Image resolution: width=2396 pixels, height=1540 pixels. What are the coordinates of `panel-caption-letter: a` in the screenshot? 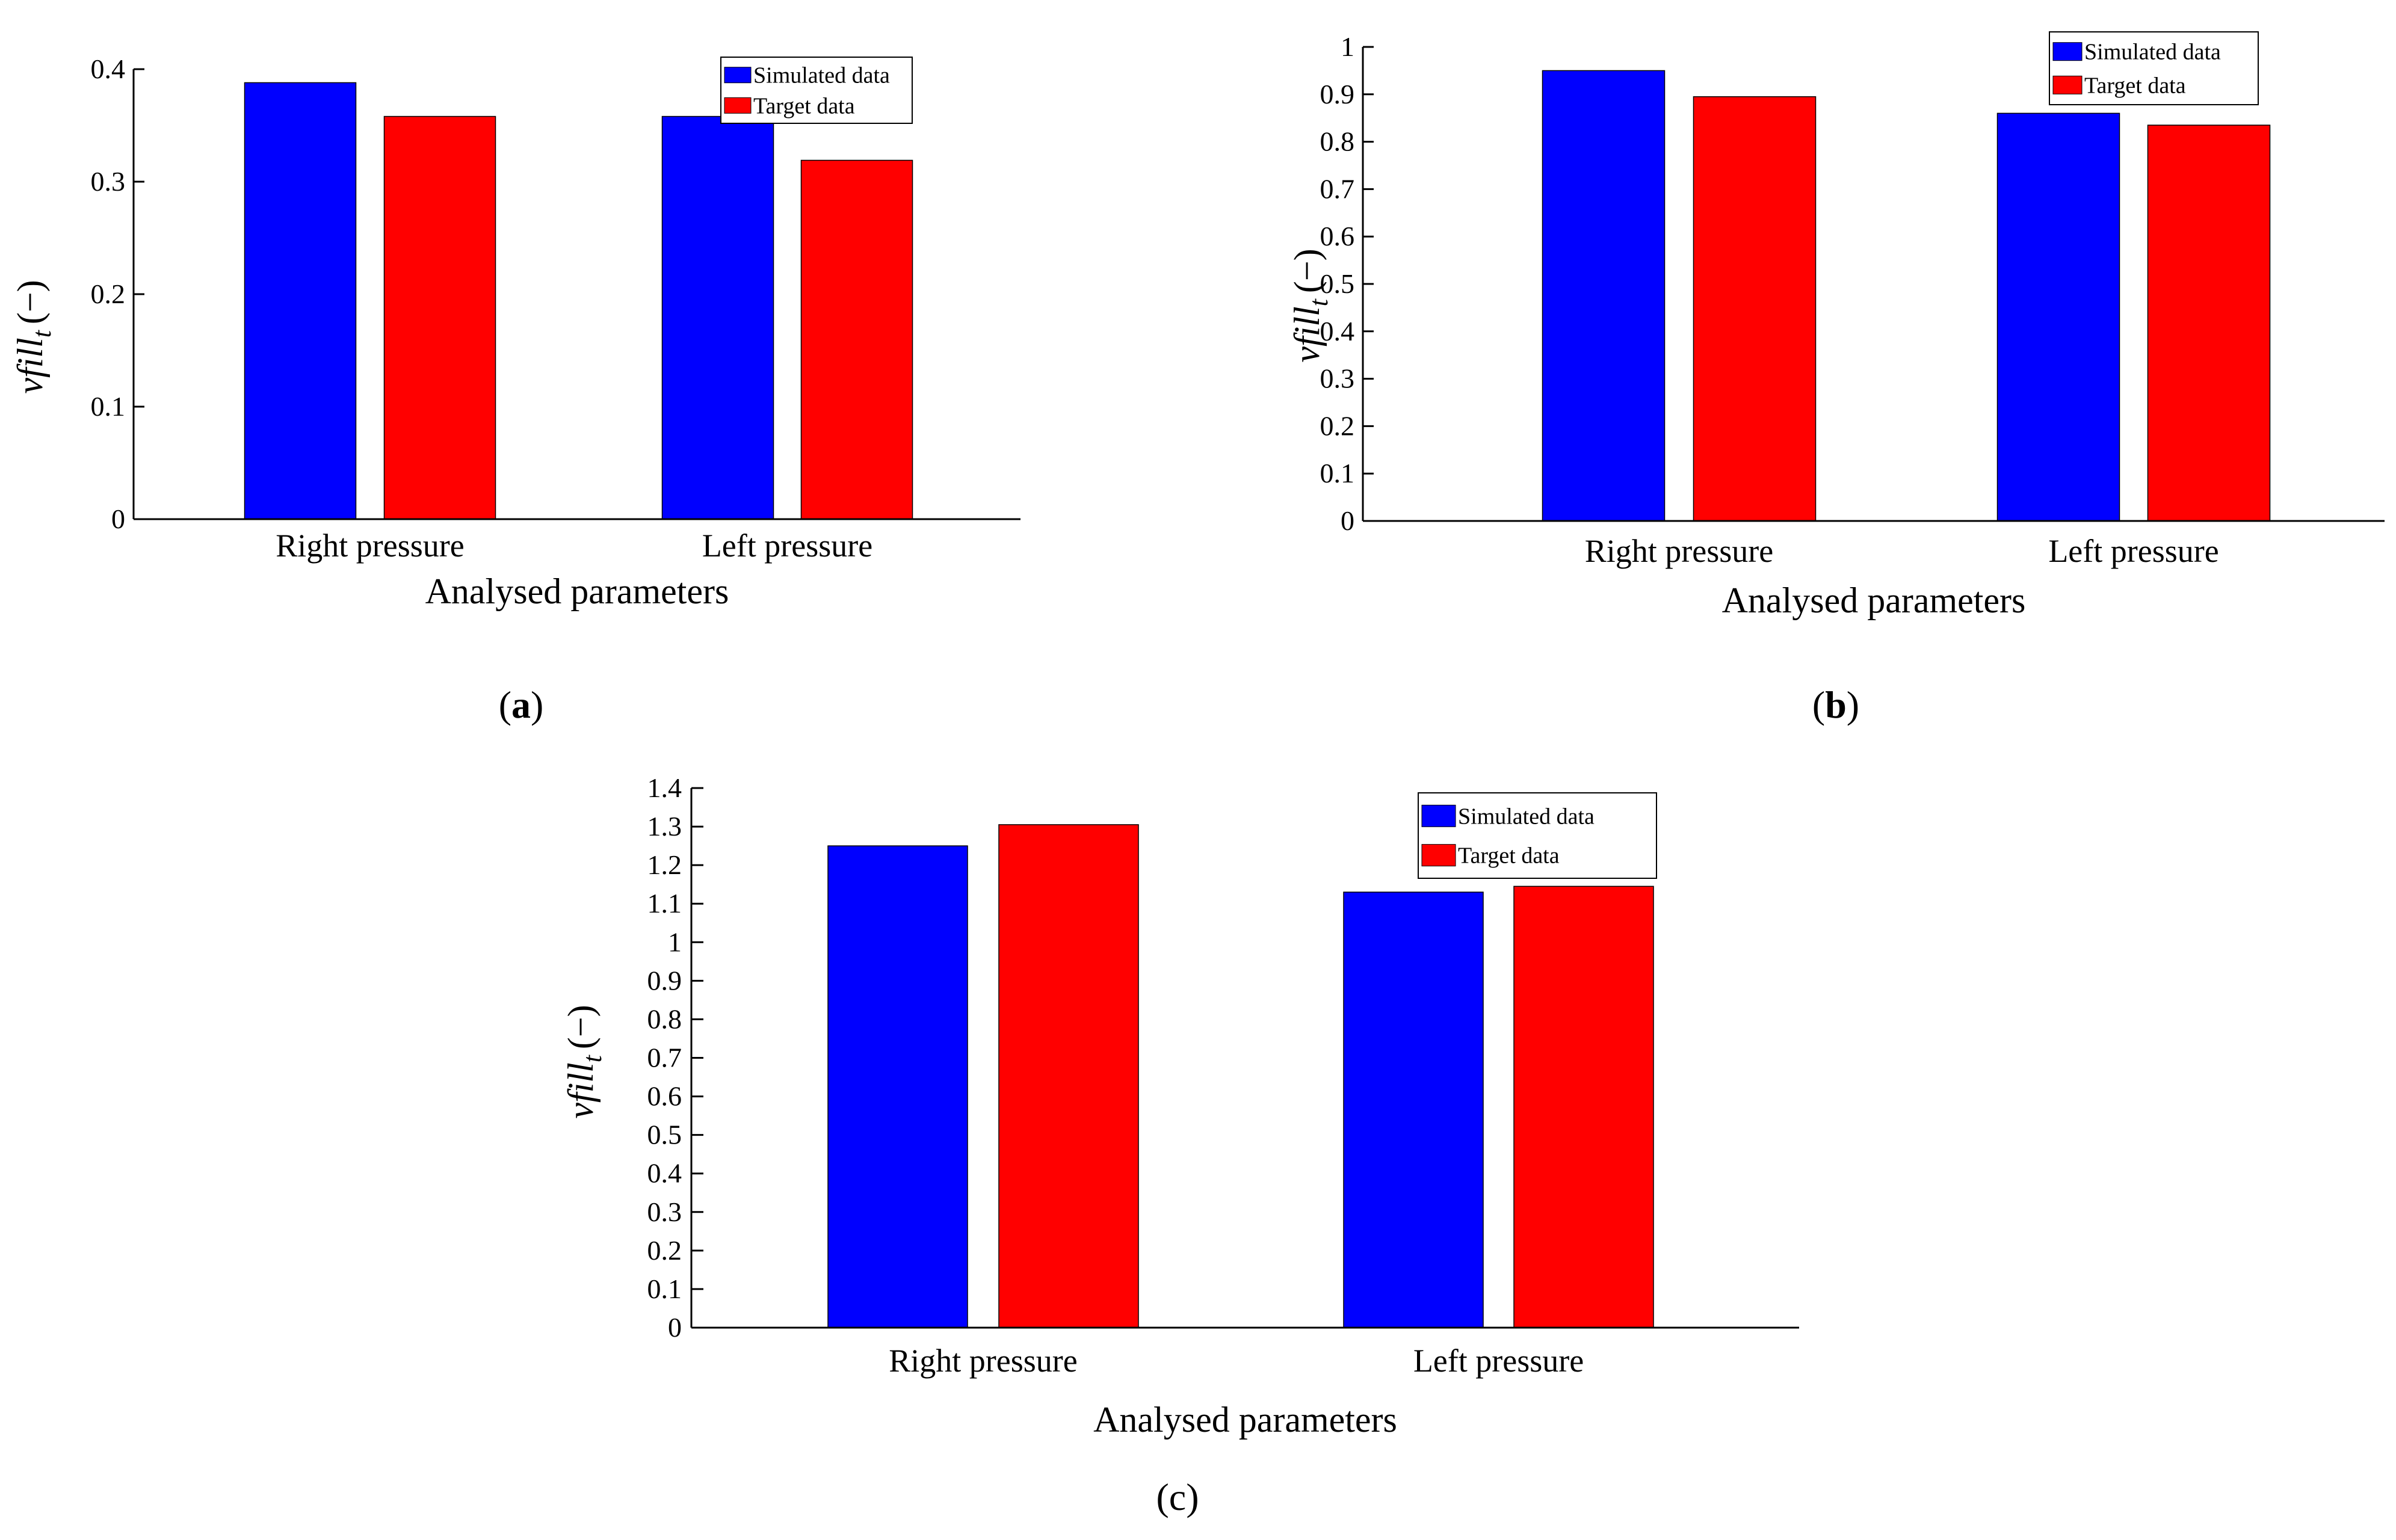 It's located at (521, 704).